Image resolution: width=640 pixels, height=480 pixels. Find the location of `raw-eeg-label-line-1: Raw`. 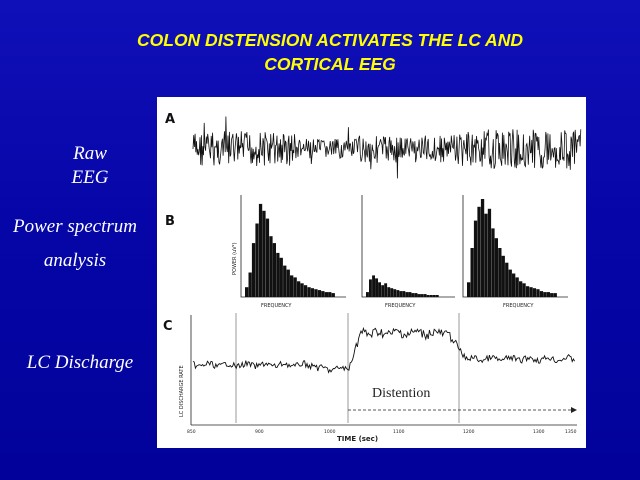

raw-eeg-label-line-1: Raw is located at coordinates (90, 153).